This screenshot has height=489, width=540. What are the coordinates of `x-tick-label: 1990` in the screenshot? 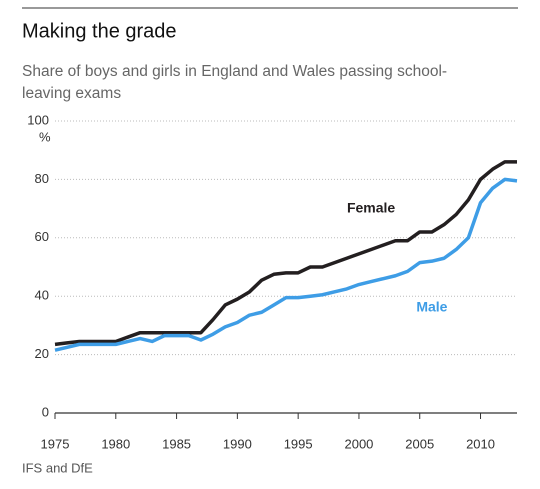 It's located at (237, 443).